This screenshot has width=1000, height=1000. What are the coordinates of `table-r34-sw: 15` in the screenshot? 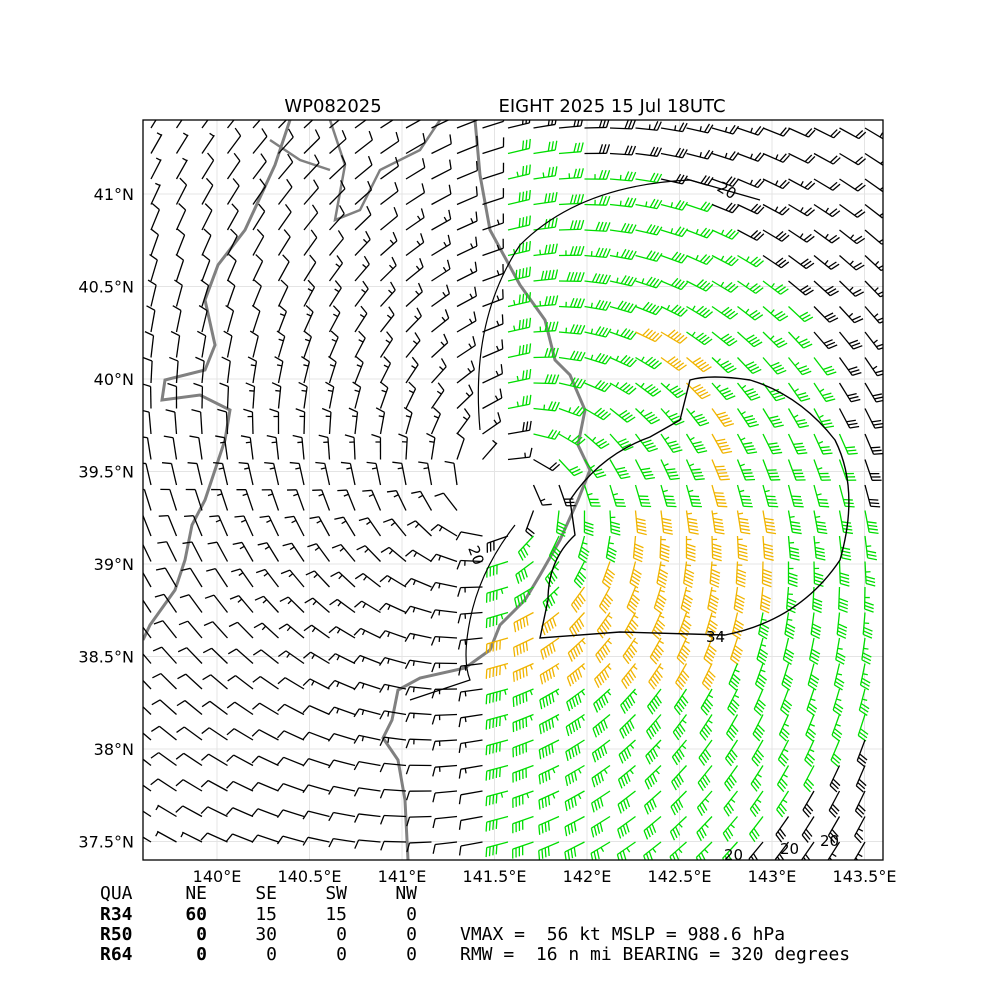 It's located at (336, 914).